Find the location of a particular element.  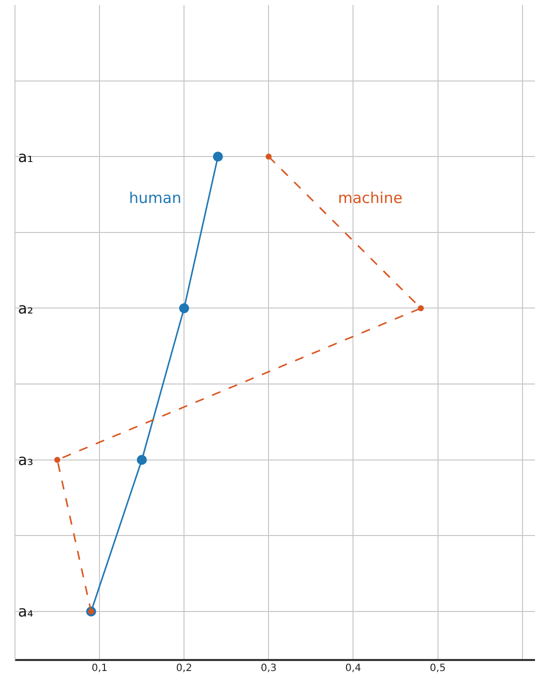

y-tick-label: a₄ is located at coordinates (26, 611).